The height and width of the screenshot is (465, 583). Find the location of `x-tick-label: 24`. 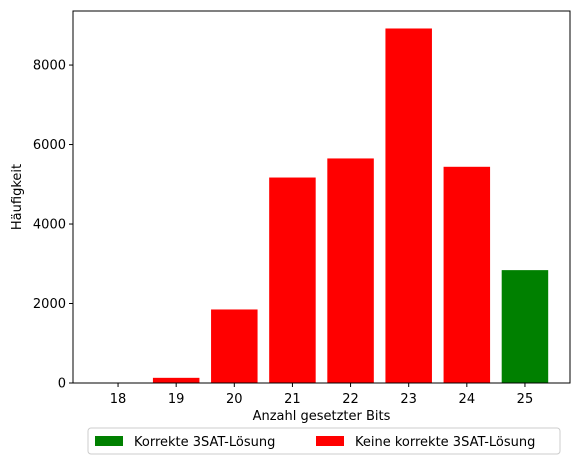

x-tick-label: 24 is located at coordinates (467, 399).